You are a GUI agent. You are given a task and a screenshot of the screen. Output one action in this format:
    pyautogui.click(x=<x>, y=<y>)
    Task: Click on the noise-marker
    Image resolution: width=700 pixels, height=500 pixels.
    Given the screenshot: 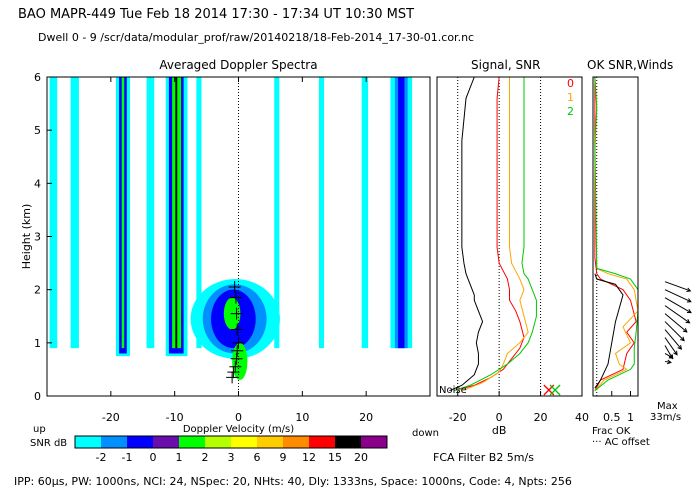 What is the action you would take?
    pyautogui.click(x=555, y=390)
    